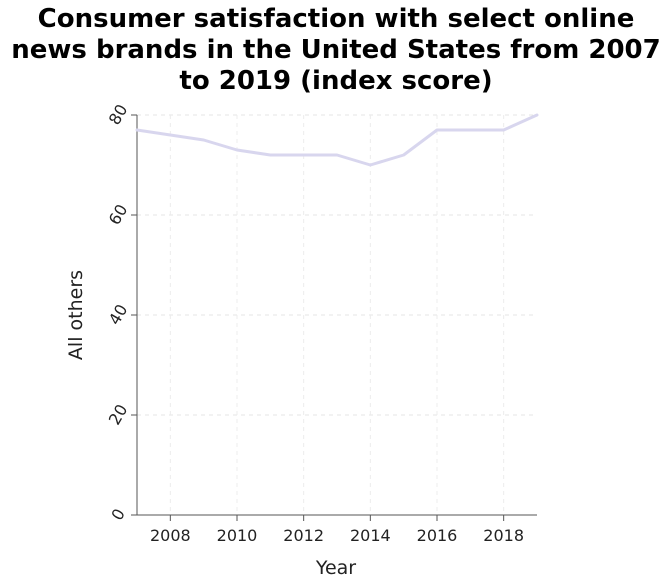  I want to click on x-tick-label-2012: 2012, so click(303, 535).